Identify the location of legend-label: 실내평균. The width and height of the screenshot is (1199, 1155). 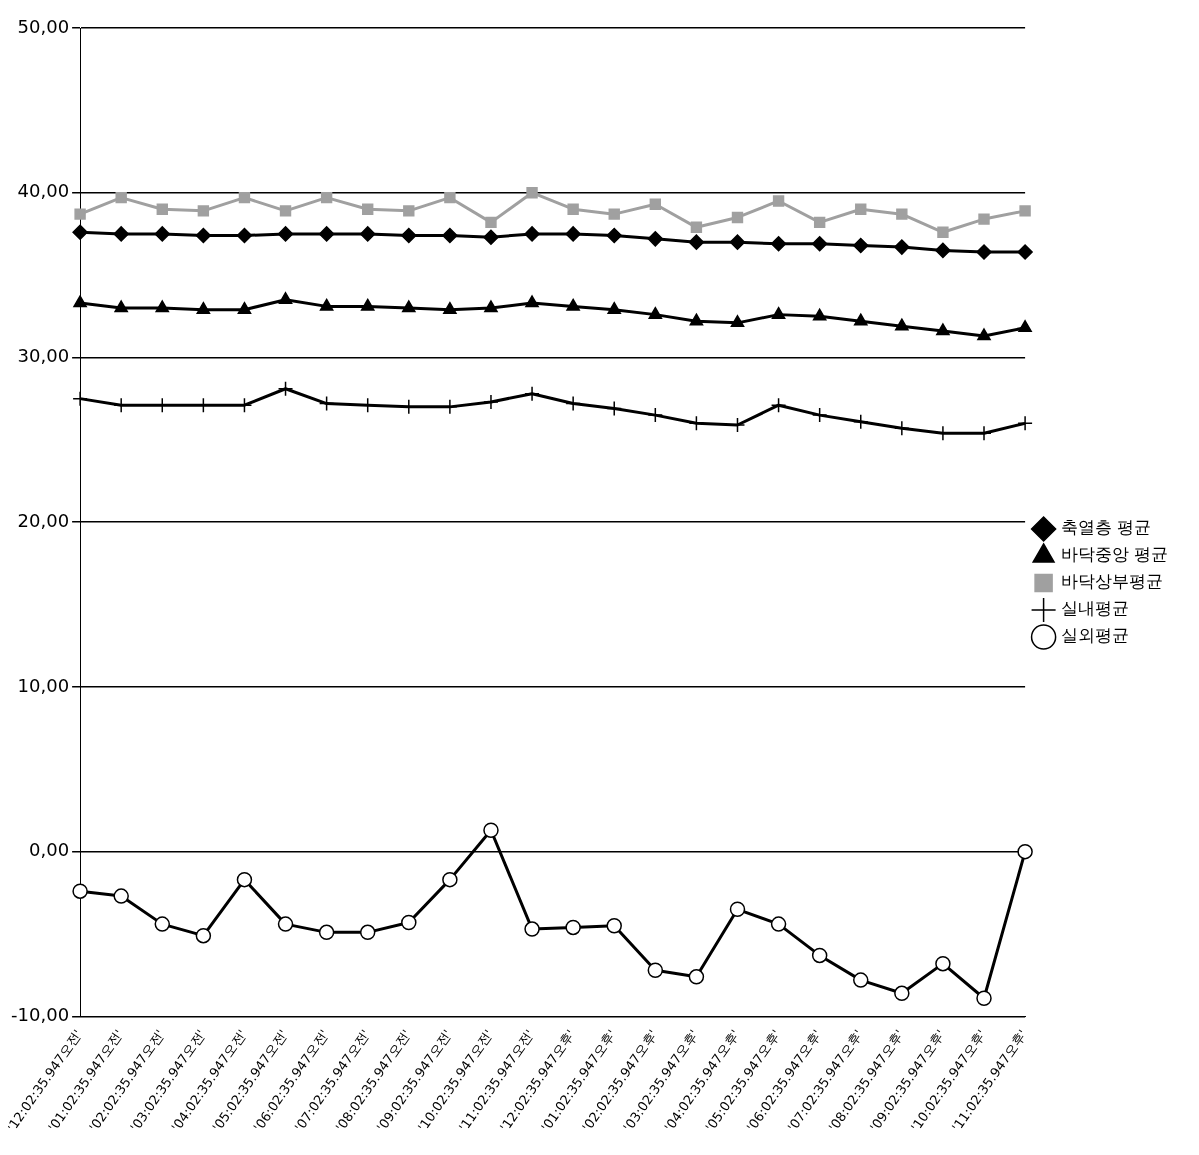
(1094, 608).